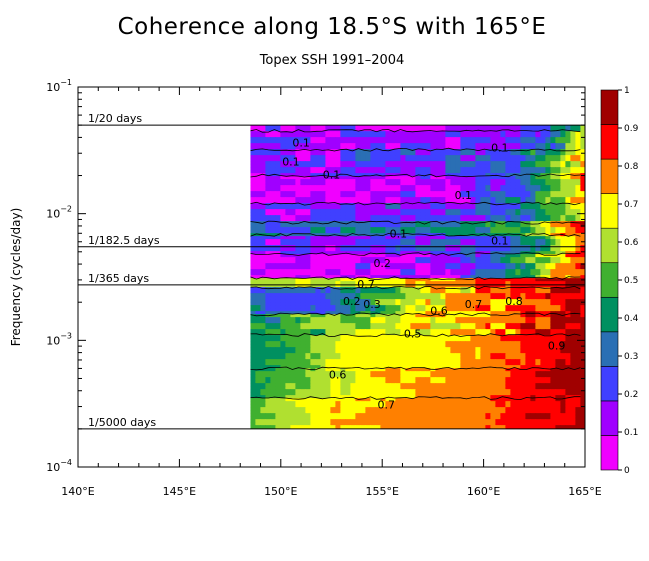 The height and width of the screenshot is (561, 649). I want to click on colorbar-label: 0, so click(627, 471).